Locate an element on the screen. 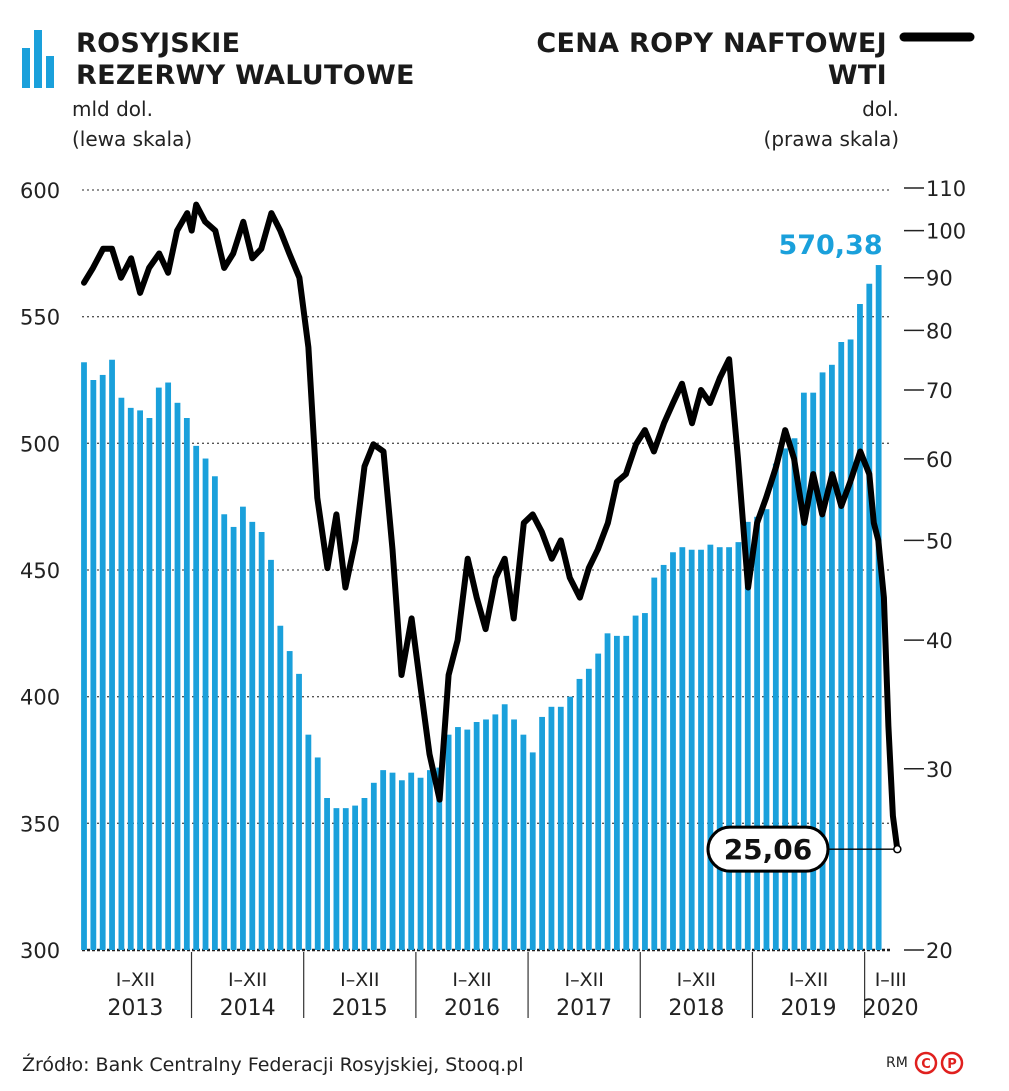 Image resolution: width=1009 pixels, height=1091 pixels. left-tick-label: 400 is located at coordinates (40, 698).